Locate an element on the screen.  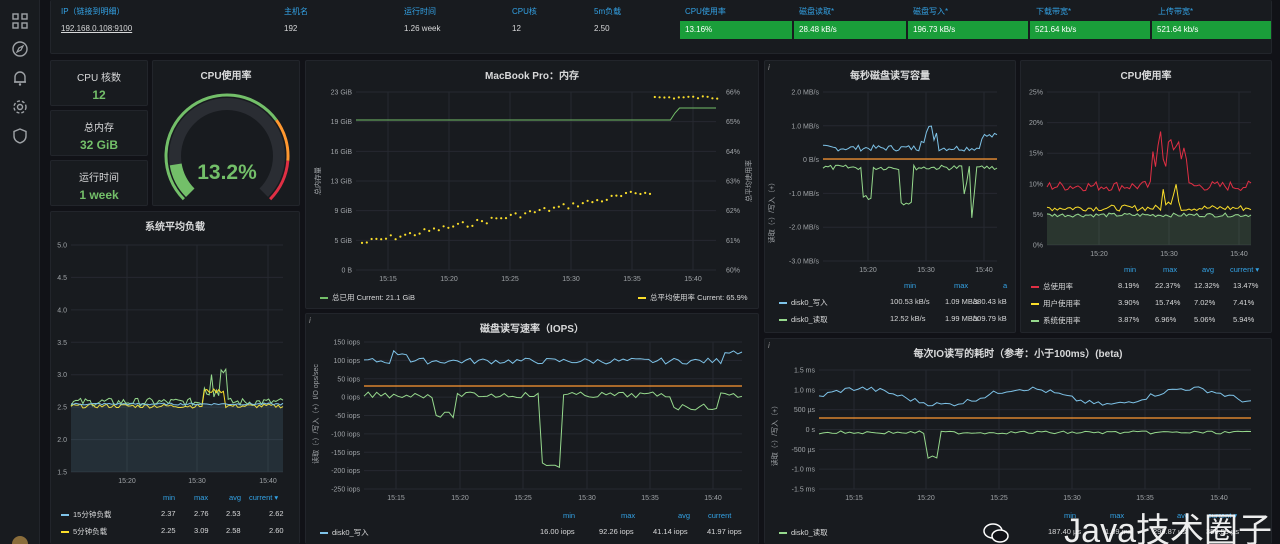
stat-label: 总内存 is located at coordinates (99, 128).